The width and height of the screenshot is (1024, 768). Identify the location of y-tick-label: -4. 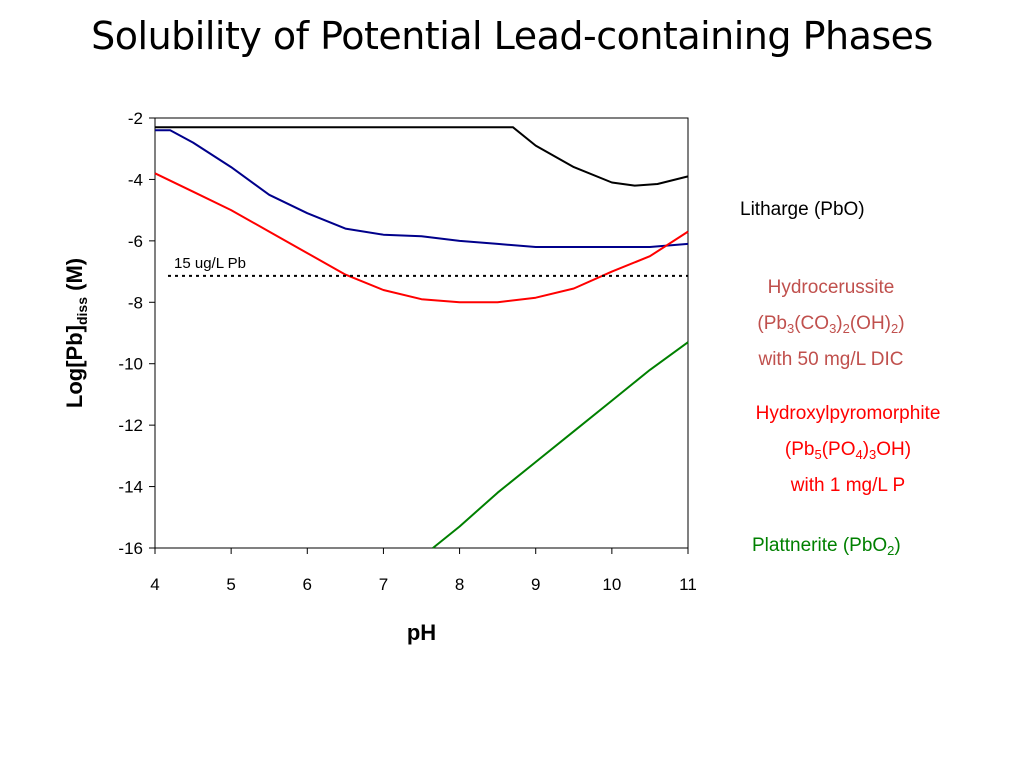
(135, 179).